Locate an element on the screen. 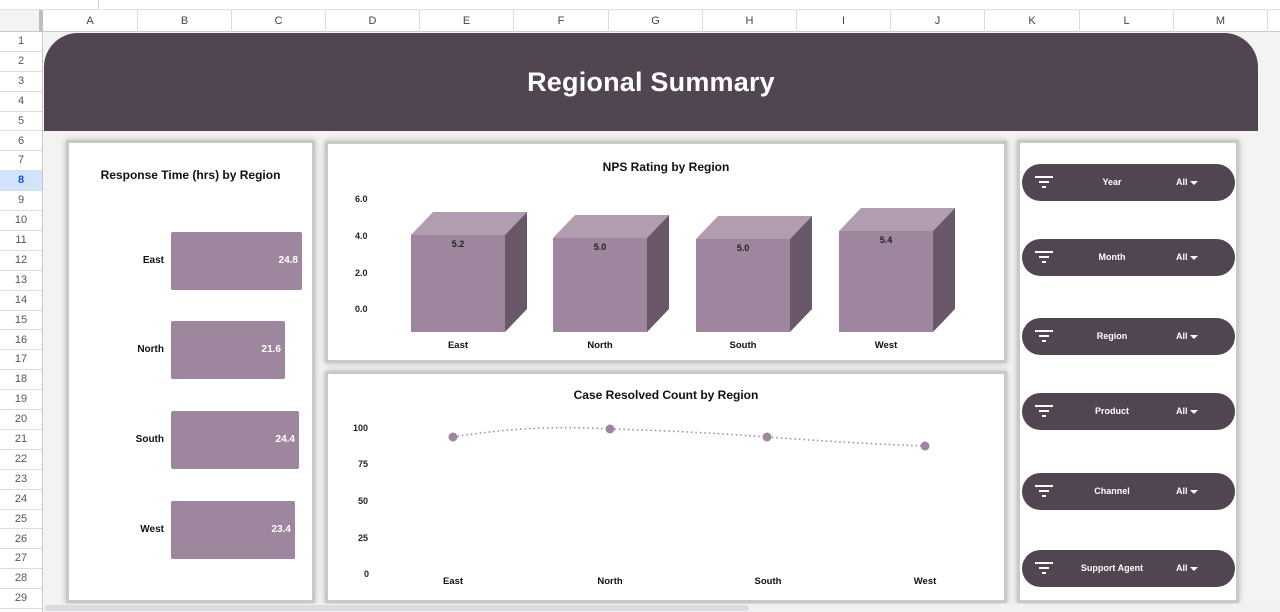 This screenshot has height=612, width=1280. bar-side is located at coordinates (516, 272).